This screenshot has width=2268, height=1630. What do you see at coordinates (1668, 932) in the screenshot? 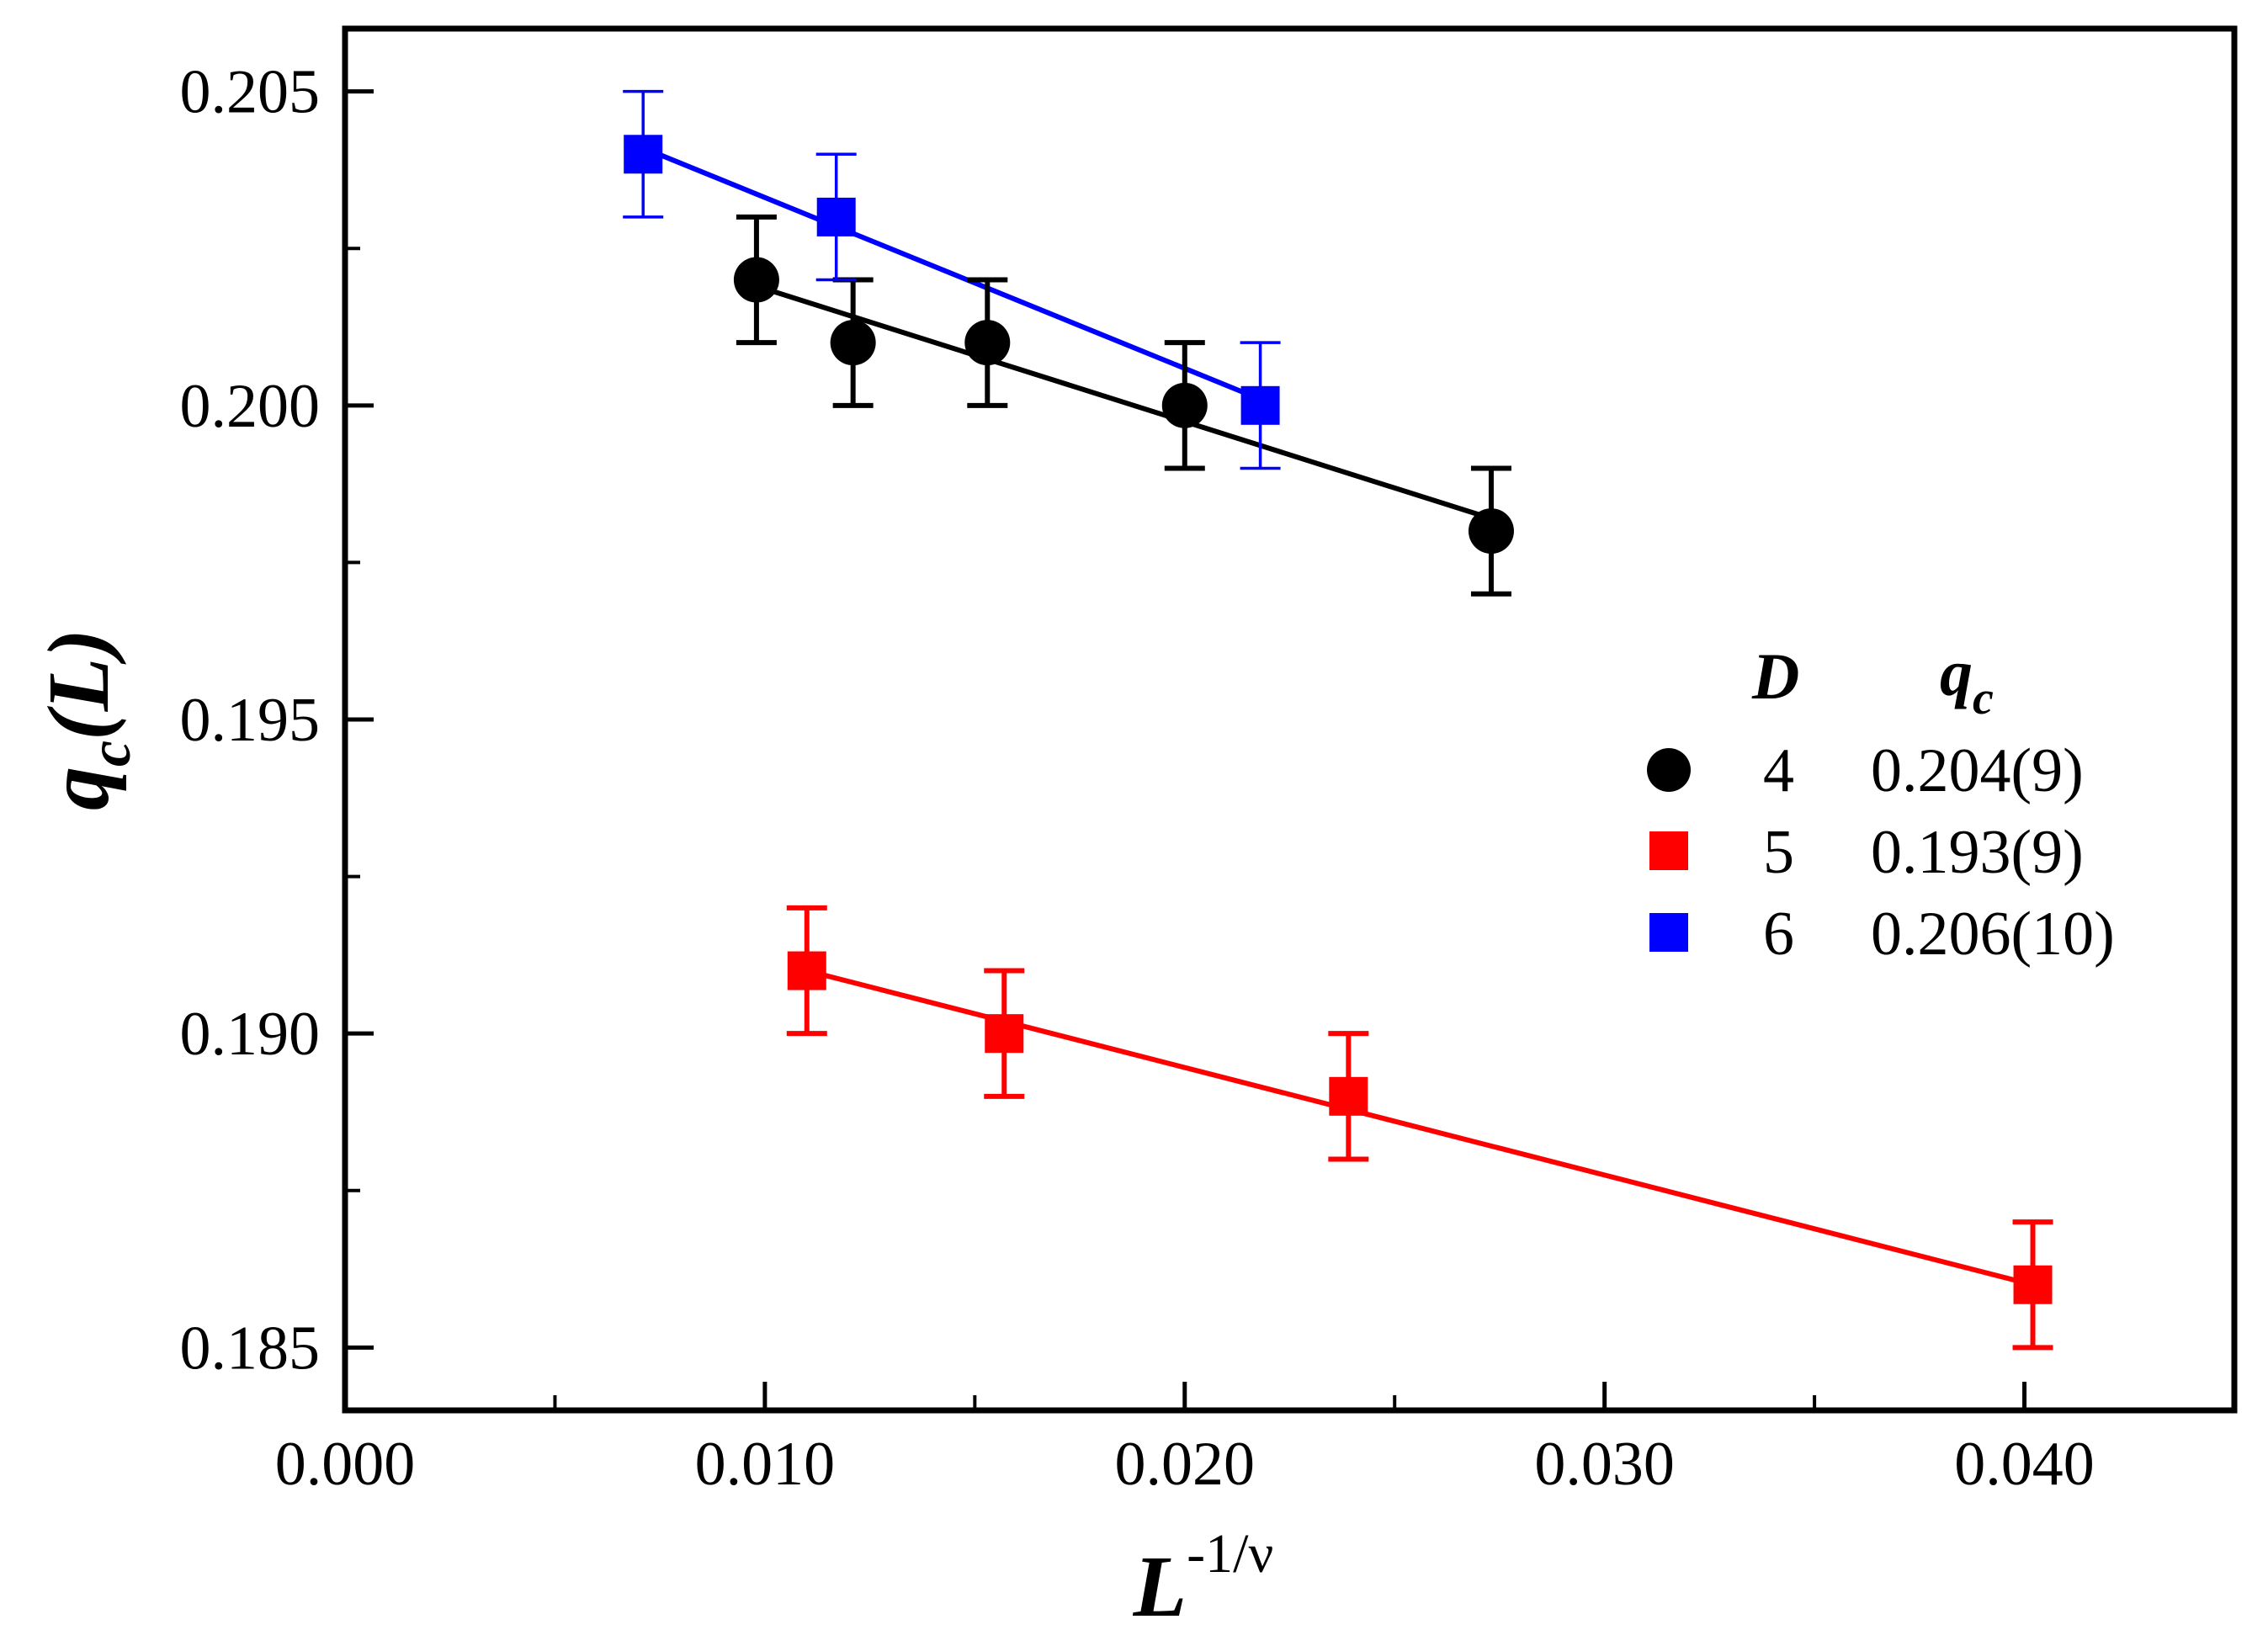
I see `legend-marker-d6` at bounding box center [1668, 932].